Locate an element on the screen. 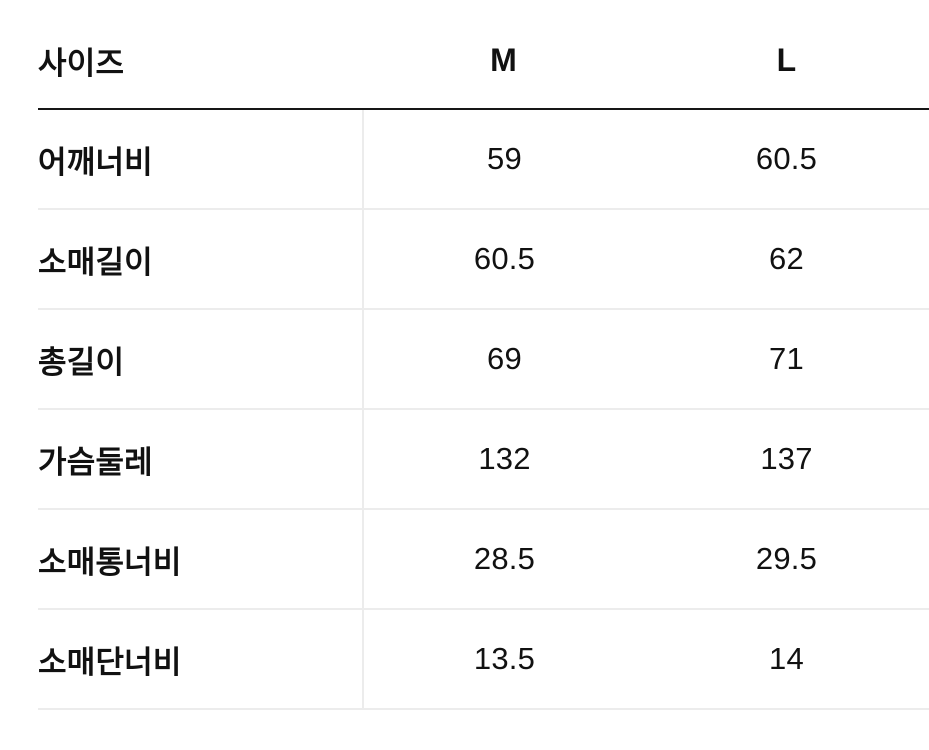 The width and height of the screenshot is (929, 750). header-size-label: 사이즈 is located at coordinates (81, 63).